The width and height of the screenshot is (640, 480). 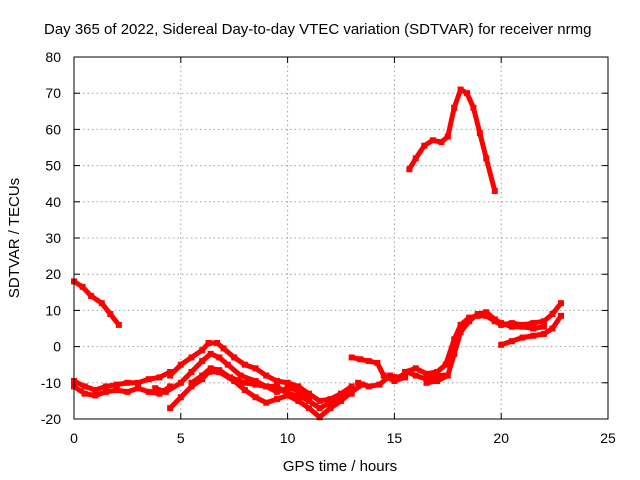 What do you see at coordinates (378, 369) in the screenshot?
I see `series-track-i` at bounding box center [378, 369].